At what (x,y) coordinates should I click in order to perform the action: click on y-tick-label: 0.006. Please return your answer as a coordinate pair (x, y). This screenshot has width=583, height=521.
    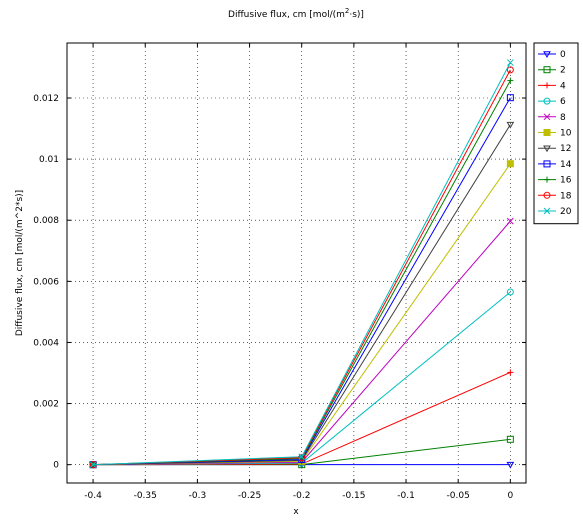
    Looking at the image, I should click on (46, 282).